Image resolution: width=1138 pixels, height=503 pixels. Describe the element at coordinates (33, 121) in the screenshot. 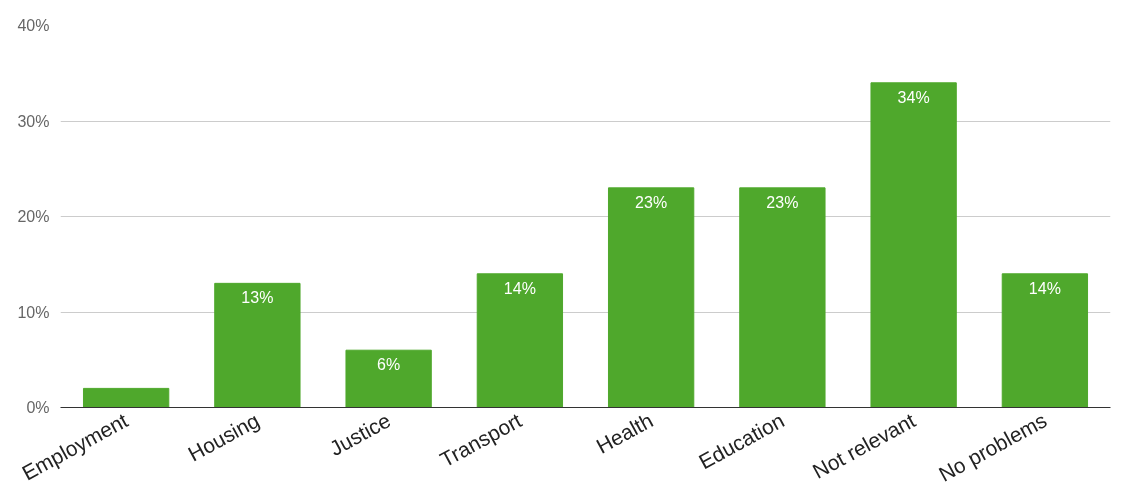

I see `y-tick-label: 30%` at that location.